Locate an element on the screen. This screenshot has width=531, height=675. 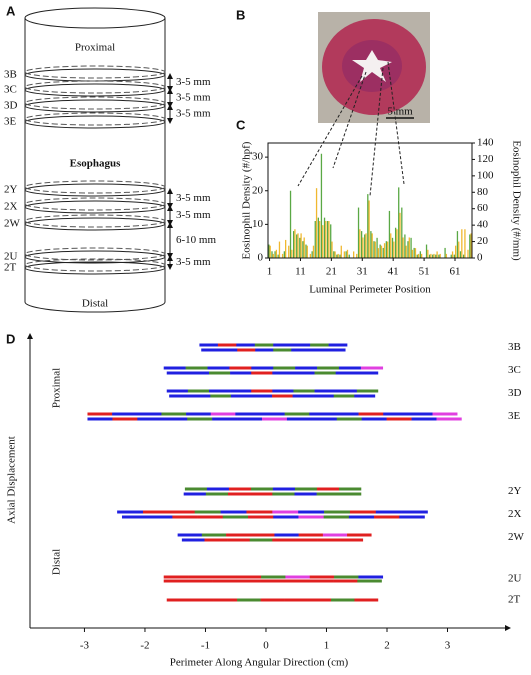
x-tick-label: 41 is located at coordinates (393, 272).